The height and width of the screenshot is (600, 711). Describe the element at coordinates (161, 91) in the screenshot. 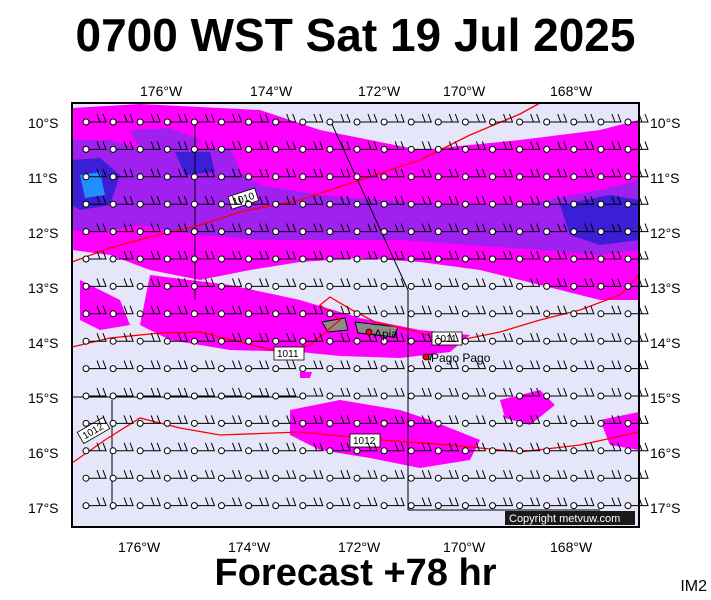

I see `svg-text: 176°W` at that location.